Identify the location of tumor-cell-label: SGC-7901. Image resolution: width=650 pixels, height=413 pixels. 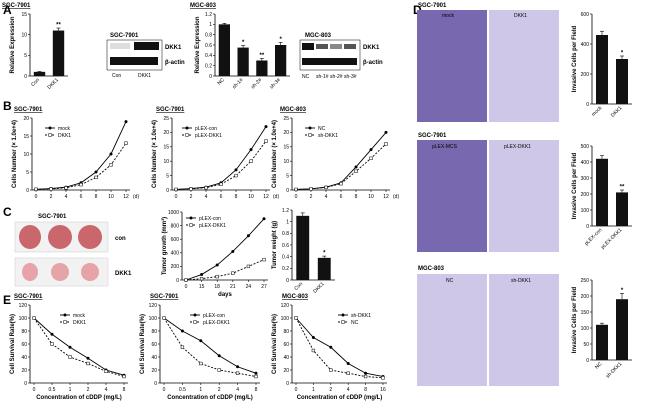
(52, 217).